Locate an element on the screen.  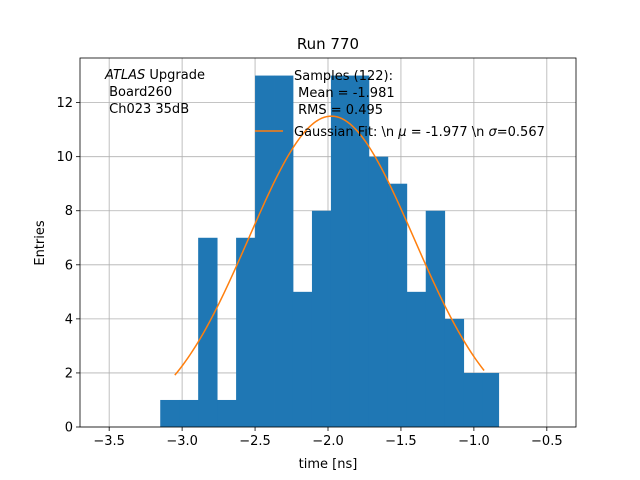
y-tick-label: 2 is located at coordinates (69, 373).